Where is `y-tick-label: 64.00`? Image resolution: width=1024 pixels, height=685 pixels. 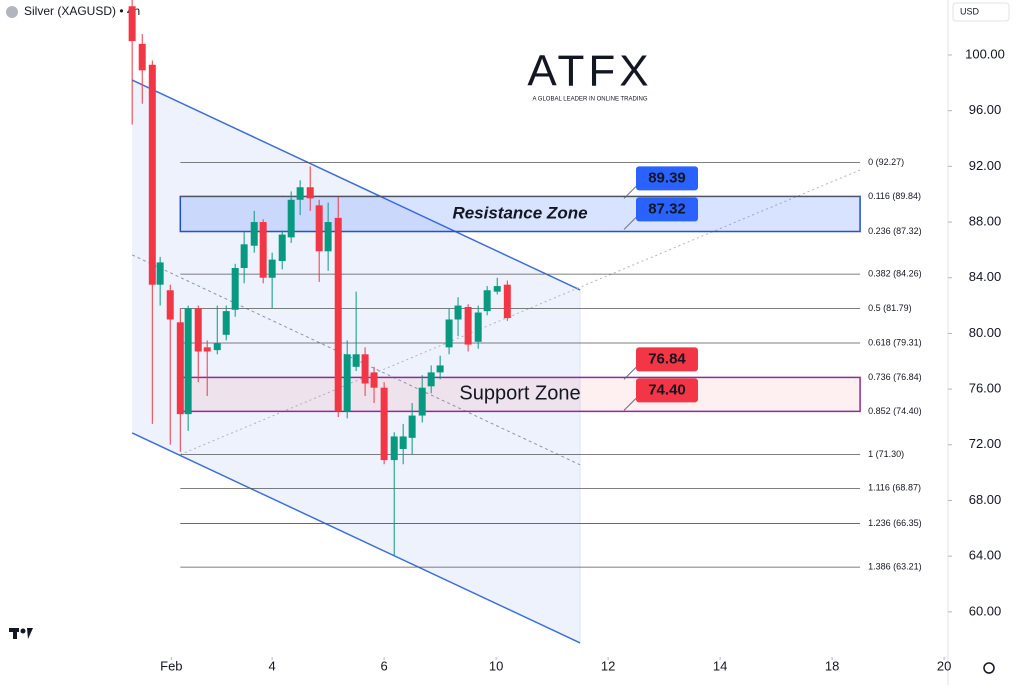
y-tick-label: 64.00 is located at coordinates (985, 555).